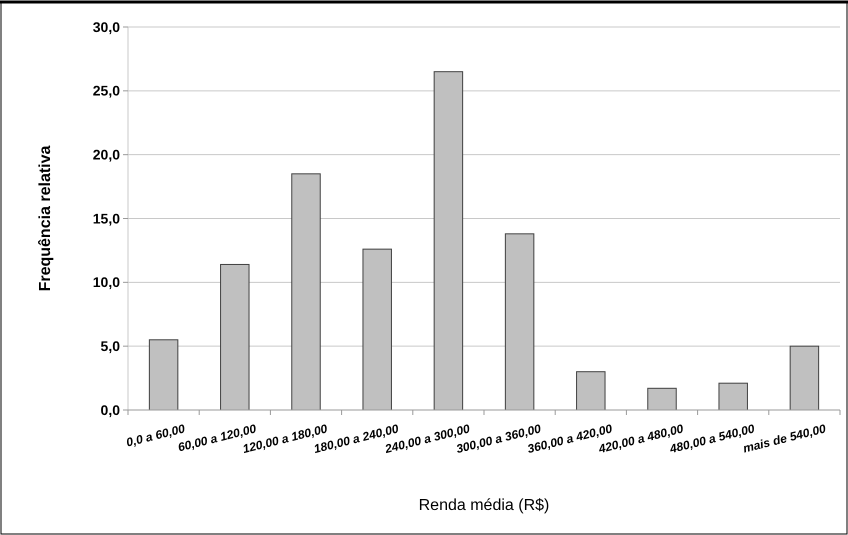  What do you see at coordinates (106, 218) in the screenshot?
I see `y-tick-label: 15,0` at bounding box center [106, 218].